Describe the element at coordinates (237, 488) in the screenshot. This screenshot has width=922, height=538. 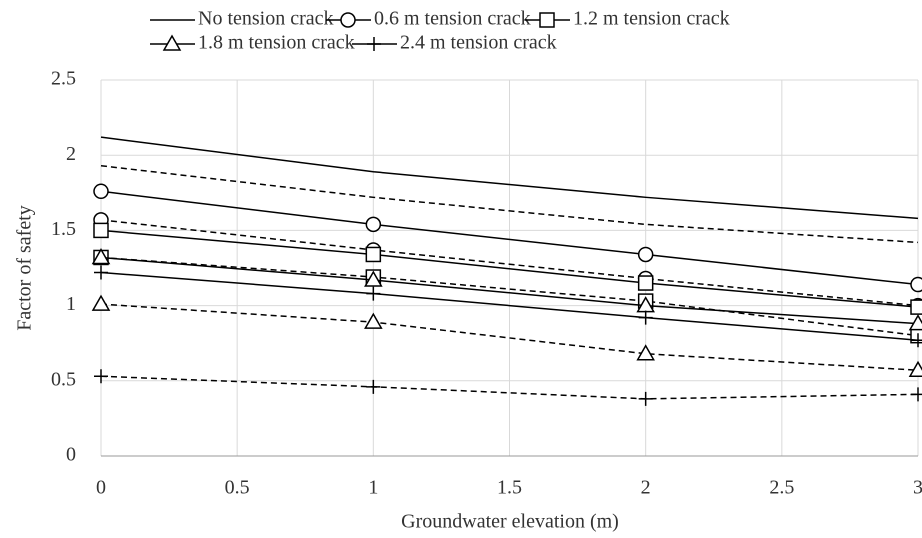
I see `x-tick-label: 0.5` at that location.